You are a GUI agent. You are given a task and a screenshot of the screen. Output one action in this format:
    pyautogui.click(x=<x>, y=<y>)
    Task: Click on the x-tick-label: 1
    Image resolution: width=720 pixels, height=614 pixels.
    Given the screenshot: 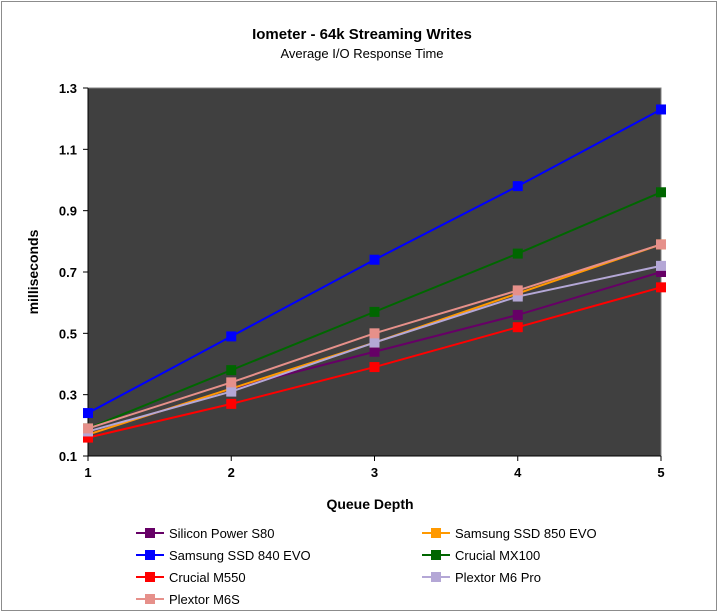 What is the action you would take?
    pyautogui.click(x=87, y=472)
    